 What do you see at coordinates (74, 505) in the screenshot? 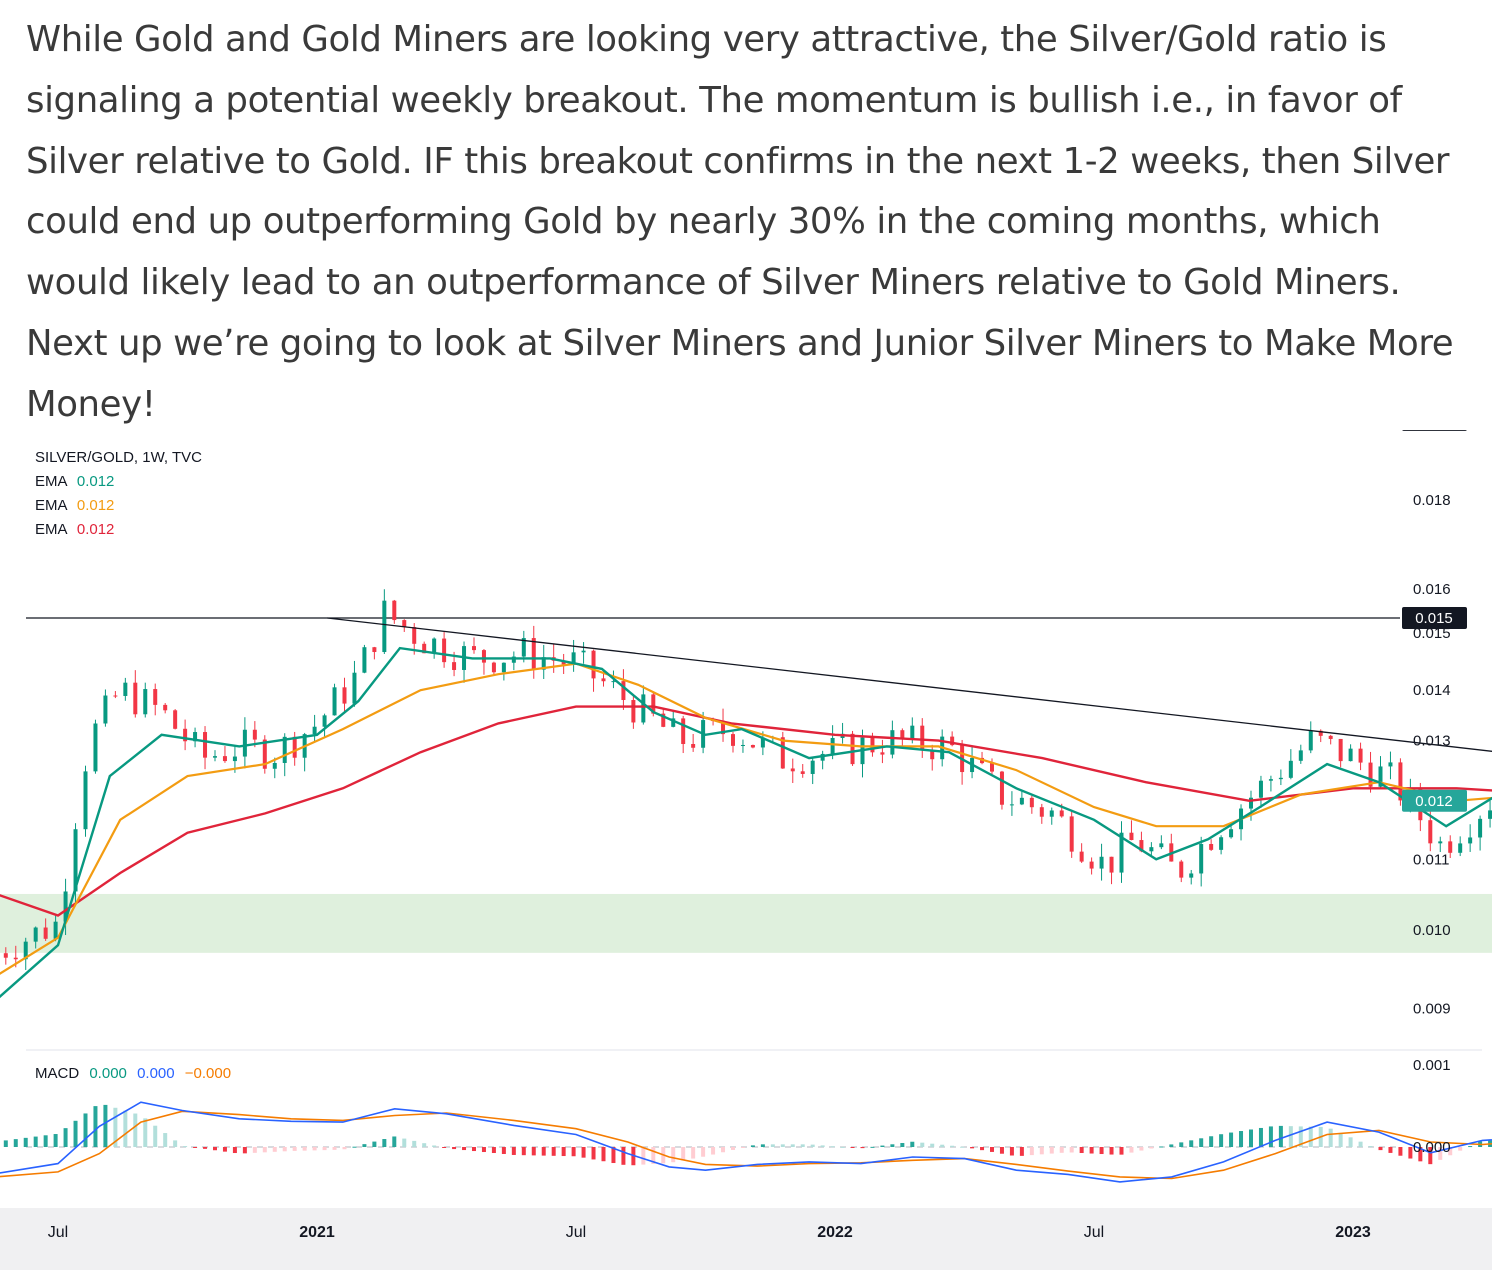
I see `ema-legend-2: EMA 0.012` at bounding box center [74, 505].